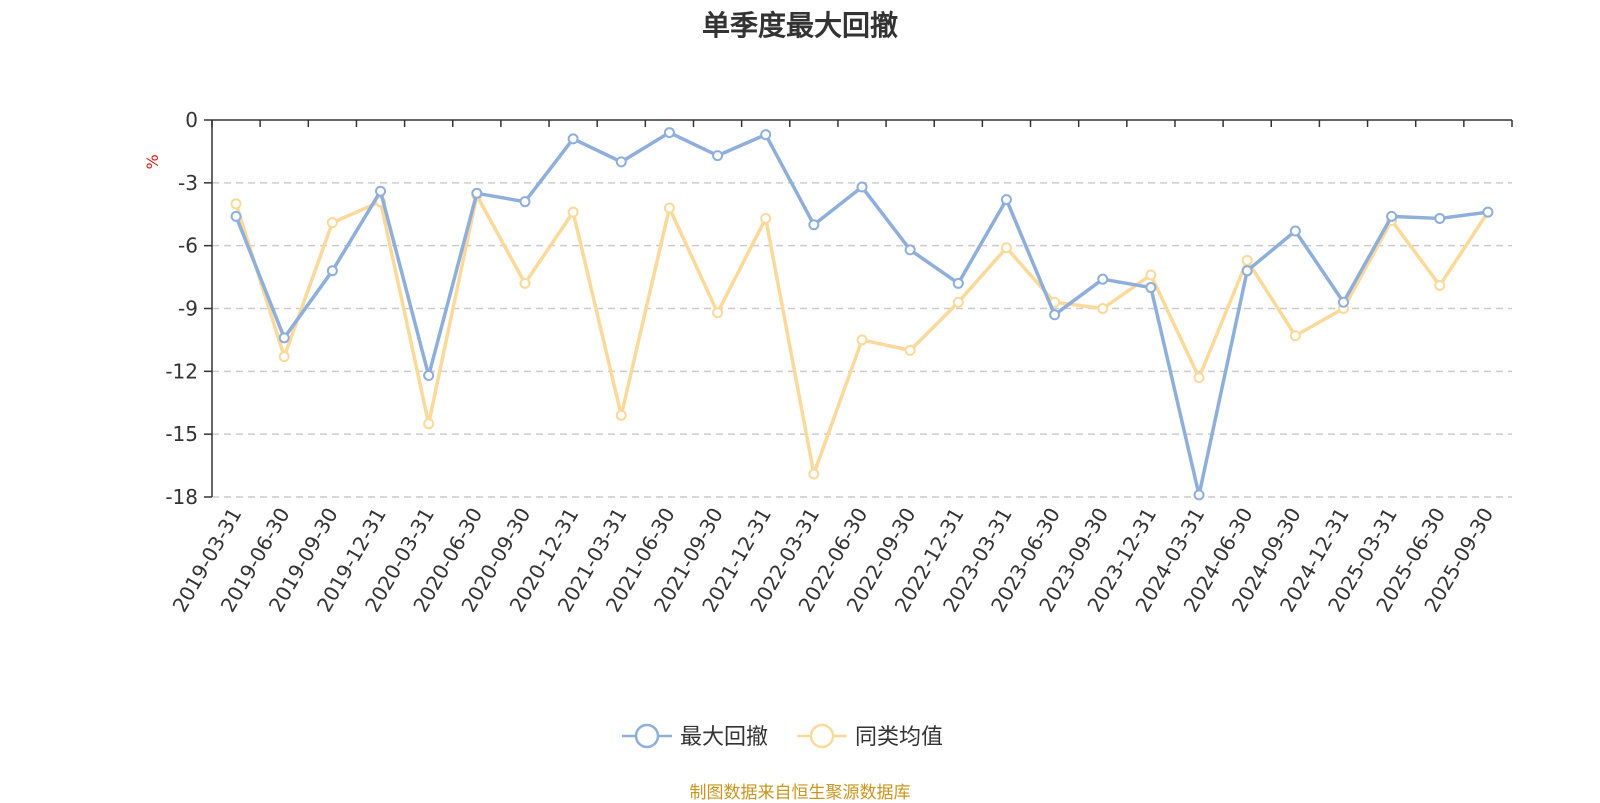  Describe the element at coordinates (799, 25) in the screenshot. I see `chart-title: 单季度最大回撤` at that location.